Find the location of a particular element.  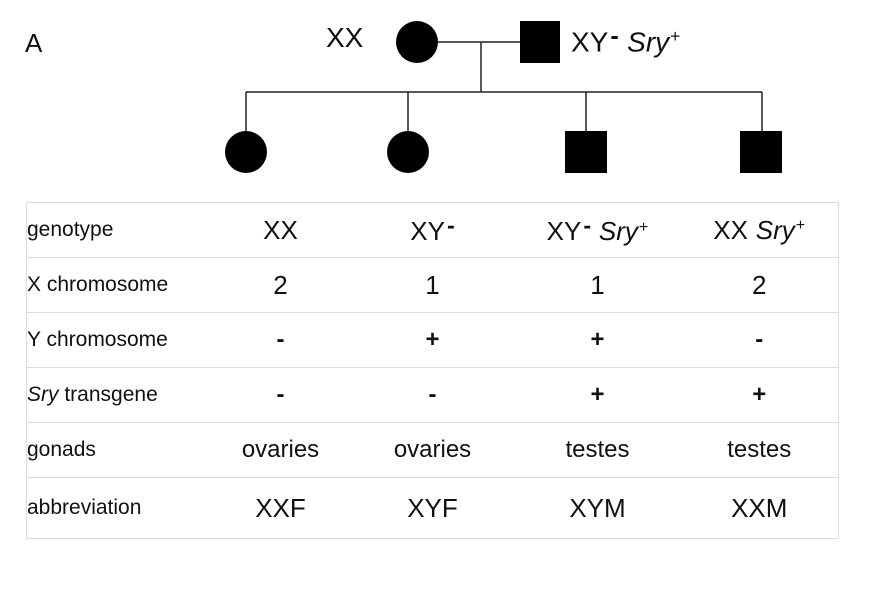

mother-female-symbol is located at coordinates (417, 42).